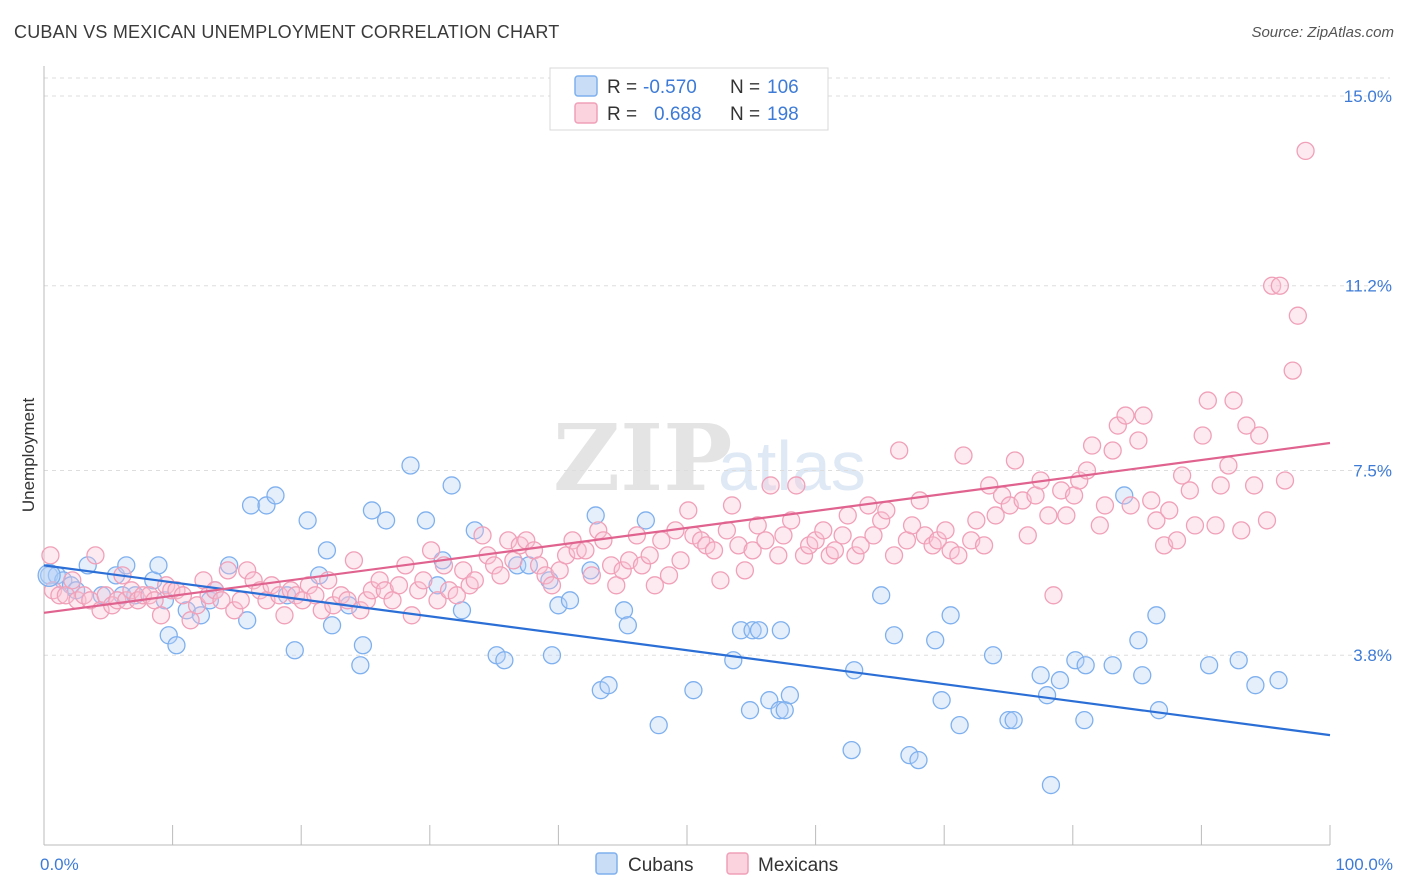  What do you see at coordinates (661, 865) in the screenshot?
I see `bottom-legend-label-cubans: Cubans` at bounding box center [661, 865].